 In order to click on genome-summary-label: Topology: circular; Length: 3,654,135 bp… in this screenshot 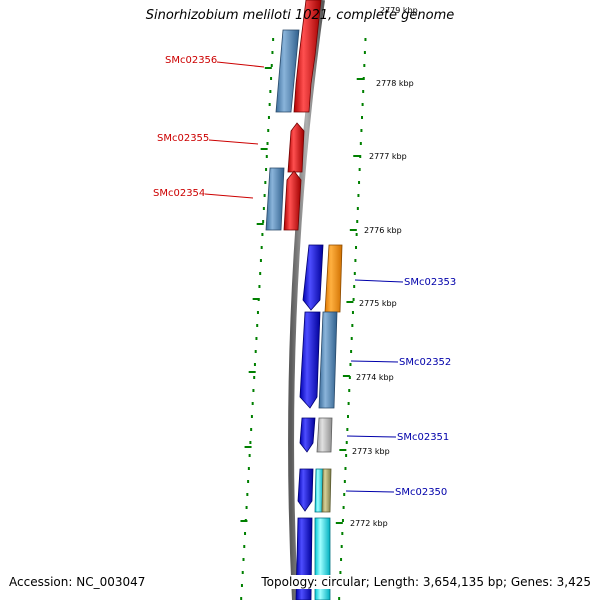, I will do `click(426, 582)`.